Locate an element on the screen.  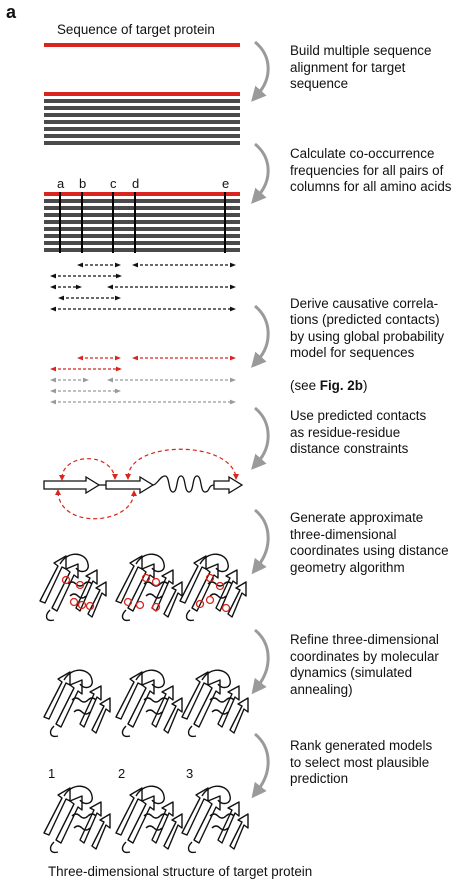
refined-models is located at coordinates (146, 703).